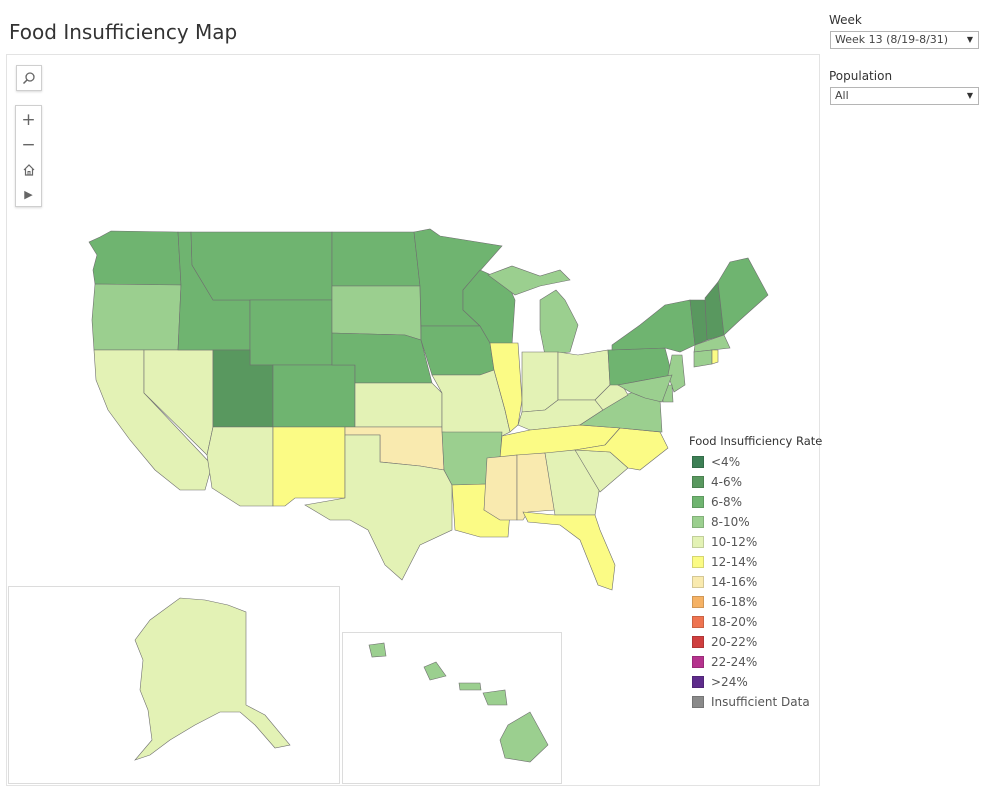 This screenshot has height=793, width=988. Describe the element at coordinates (28, 119) in the screenshot. I see `zoom-in-button: +` at that location.